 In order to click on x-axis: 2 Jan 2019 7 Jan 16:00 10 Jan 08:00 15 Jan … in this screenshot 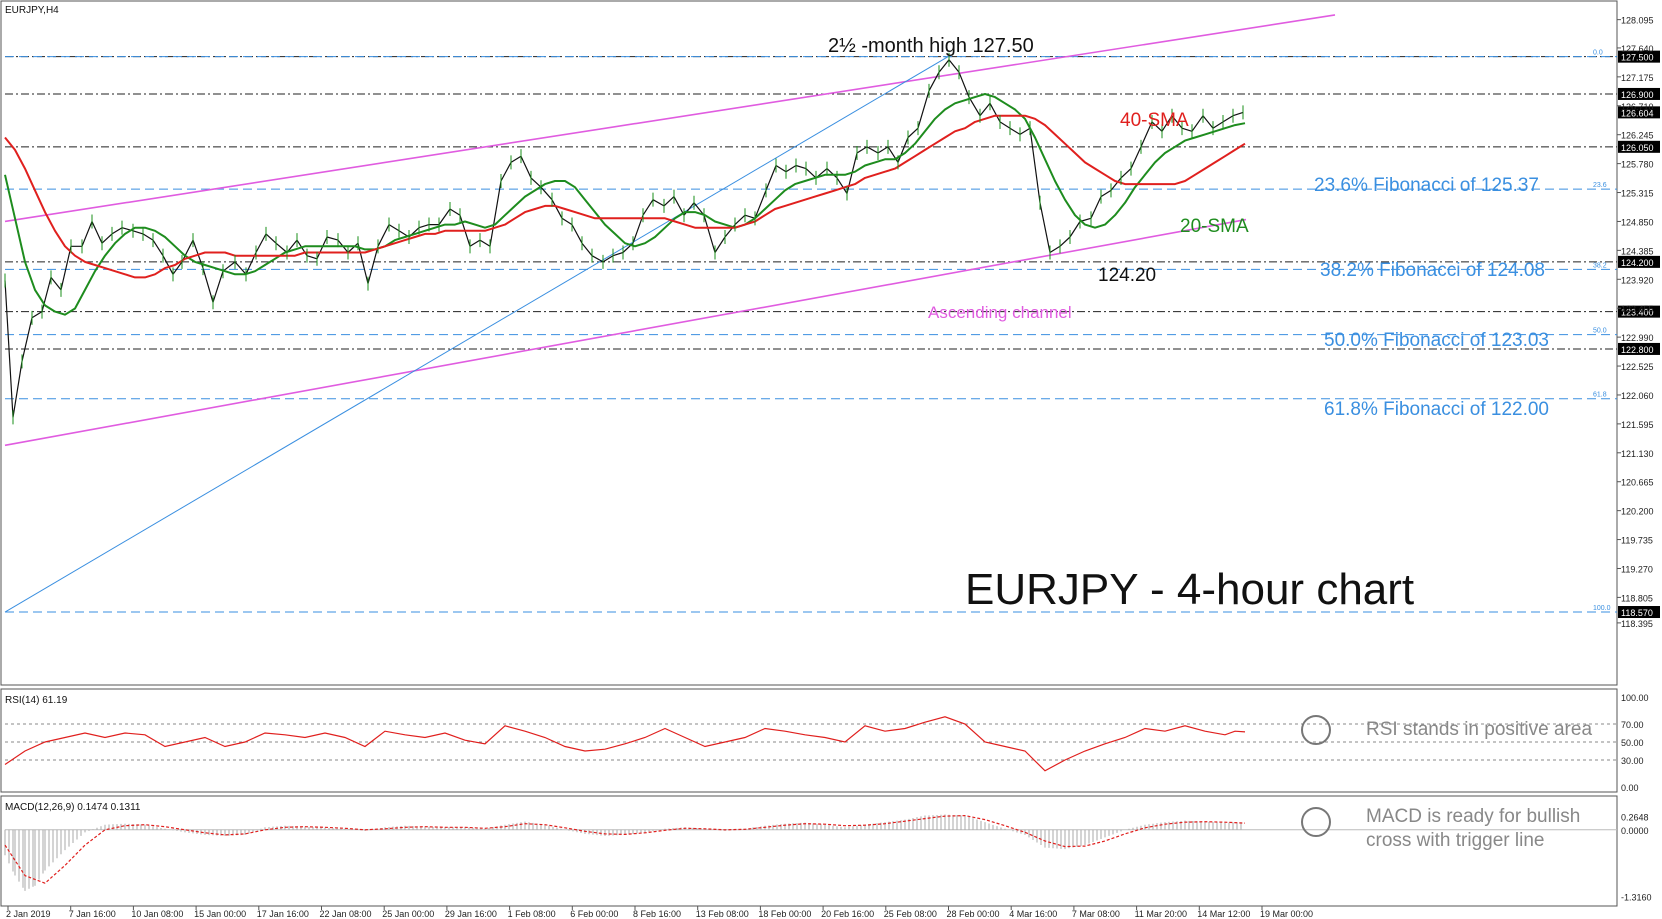, I will do `click(659, 912)`.